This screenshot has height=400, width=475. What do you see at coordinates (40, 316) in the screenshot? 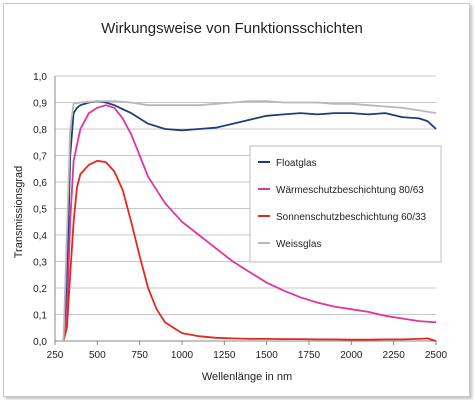
I see `y-tick-label: 0,1` at bounding box center [40, 316].